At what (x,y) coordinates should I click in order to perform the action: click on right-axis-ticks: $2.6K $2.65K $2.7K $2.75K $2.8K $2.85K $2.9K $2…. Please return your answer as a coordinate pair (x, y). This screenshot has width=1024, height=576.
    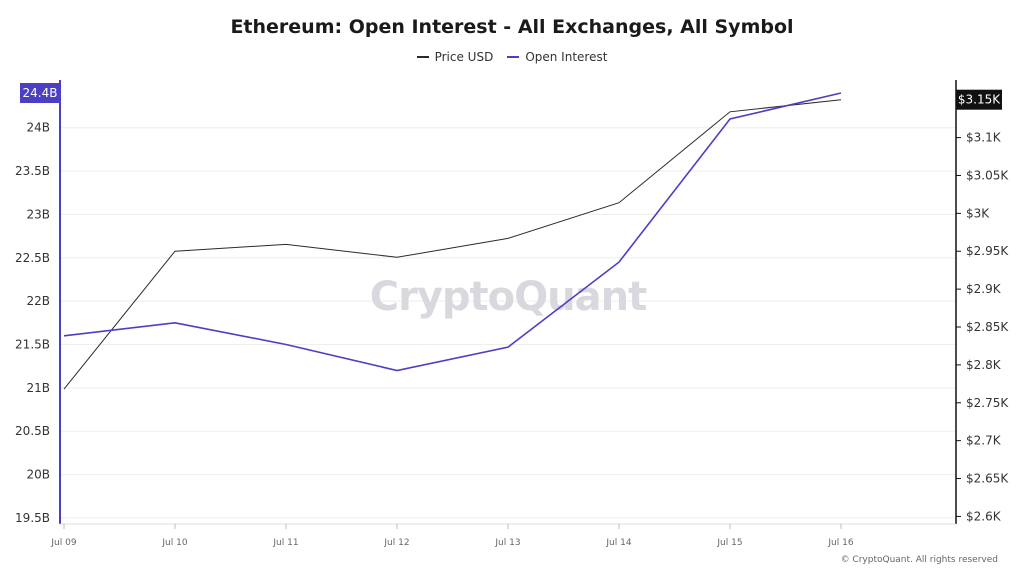
    Looking at the image, I should click on (982, 327).